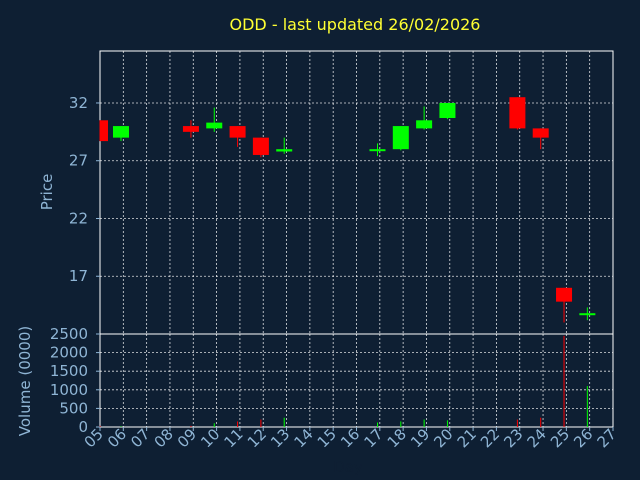 This screenshot has height=480, width=640. Describe the element at coordinates (69, 390) in the screenshot. I see `volume-tick-label: 1000` at that location.